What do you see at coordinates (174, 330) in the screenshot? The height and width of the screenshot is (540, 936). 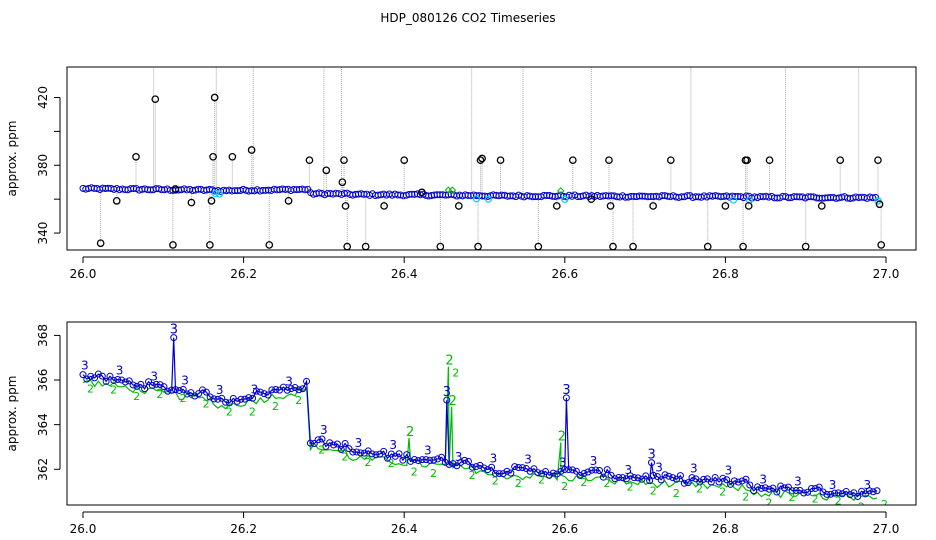 I see `series-3-spike-label: 3` at bounding box center [174, 330].